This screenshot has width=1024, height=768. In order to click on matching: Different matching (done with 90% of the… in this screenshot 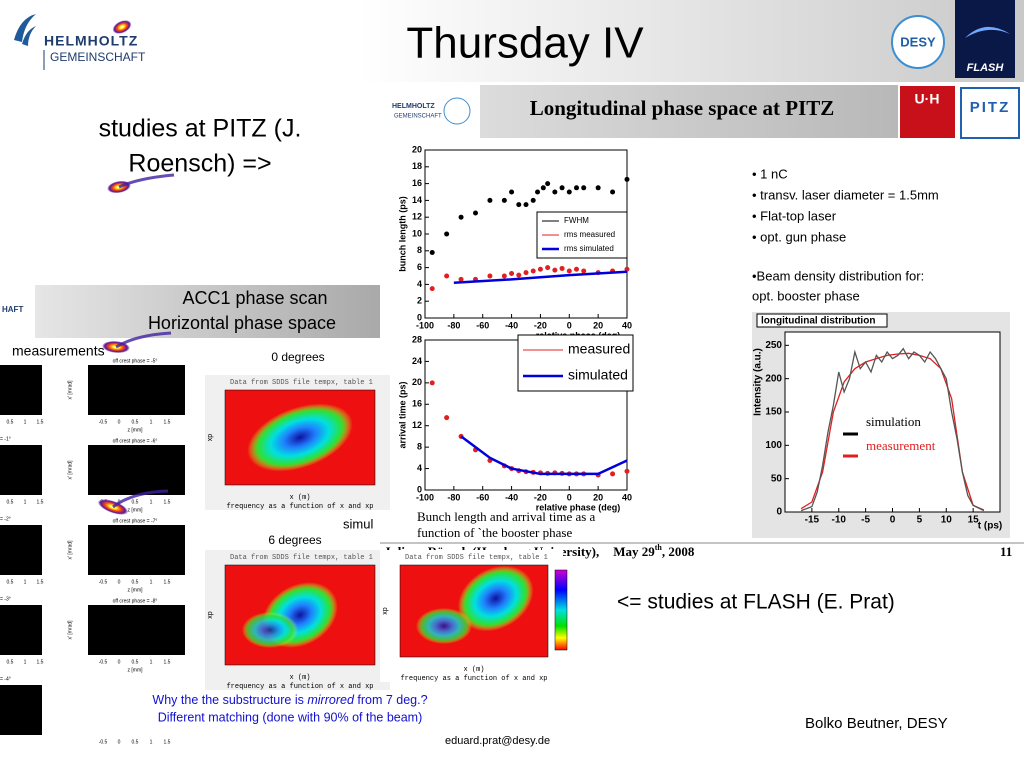, I will do `click(290, 717)`.